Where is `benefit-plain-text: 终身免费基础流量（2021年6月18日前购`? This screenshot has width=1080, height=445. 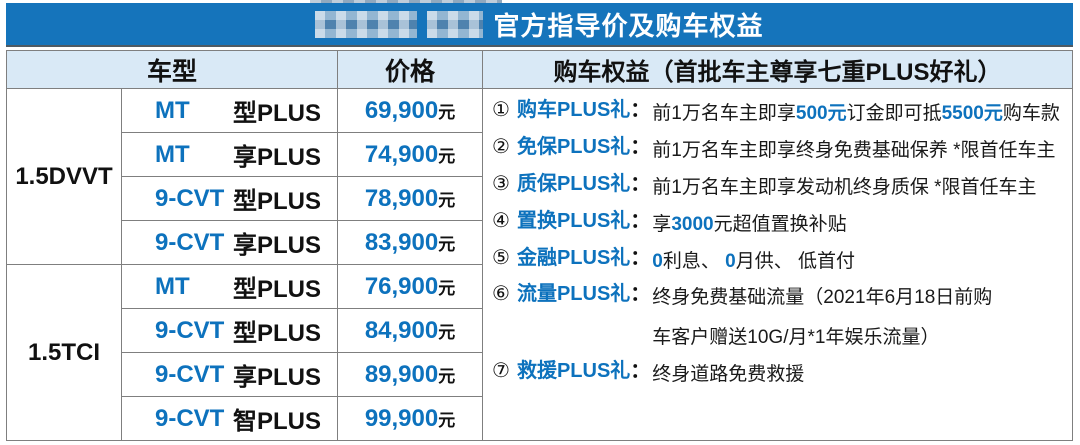 benefit-plain-text: 终身免费基础流量（2021年6月18日前购 is located at coordinates (822, 298).